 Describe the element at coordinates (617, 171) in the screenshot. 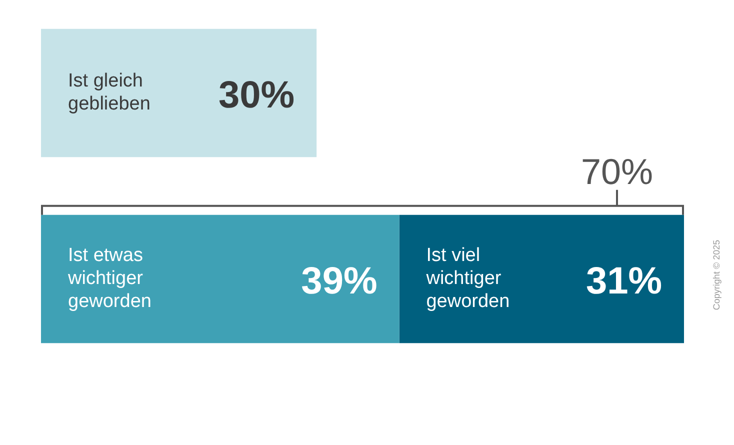

I see `total-label: 70%` at that location.